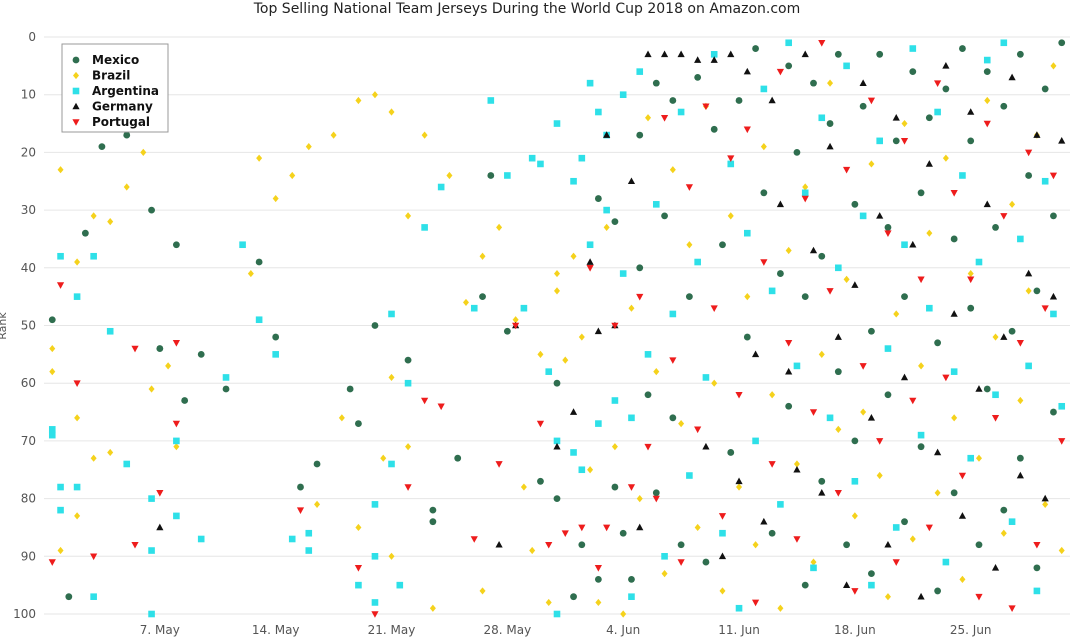 This screenshot has width=1080, height=640. What do you see at coordinates (106, 60) in the screenshot?
I see `legend-item-mexico: Mexico` at bounding box center [106, 60].